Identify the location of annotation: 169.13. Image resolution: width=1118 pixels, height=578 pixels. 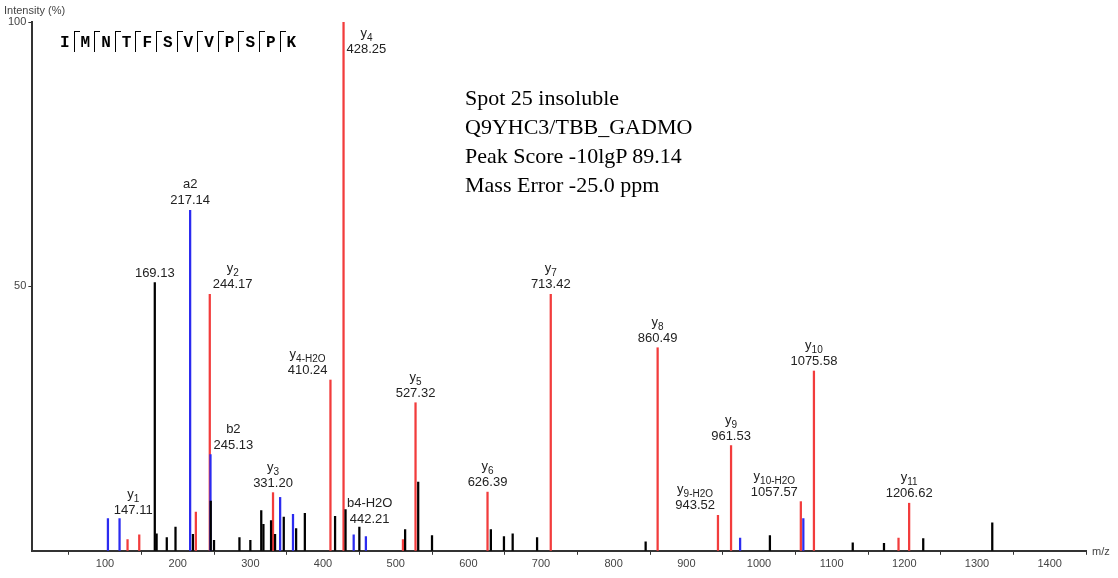
(154, 272).